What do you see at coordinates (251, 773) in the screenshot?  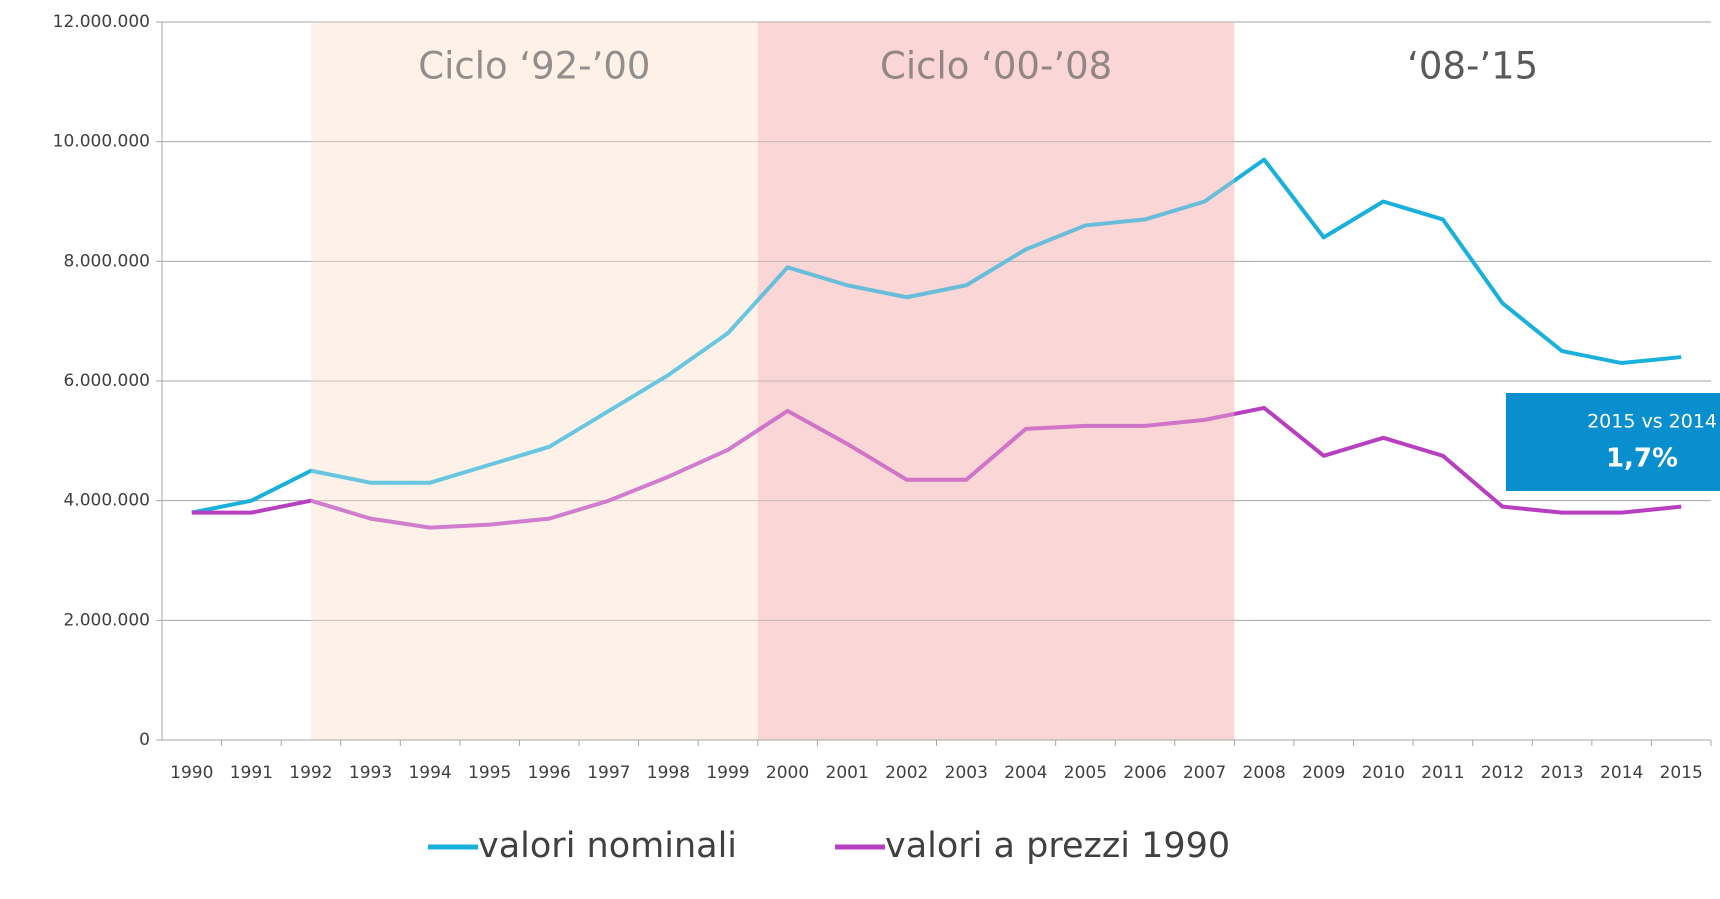 I see `x-tick-label: 1991` at bounding box center [251, 773].